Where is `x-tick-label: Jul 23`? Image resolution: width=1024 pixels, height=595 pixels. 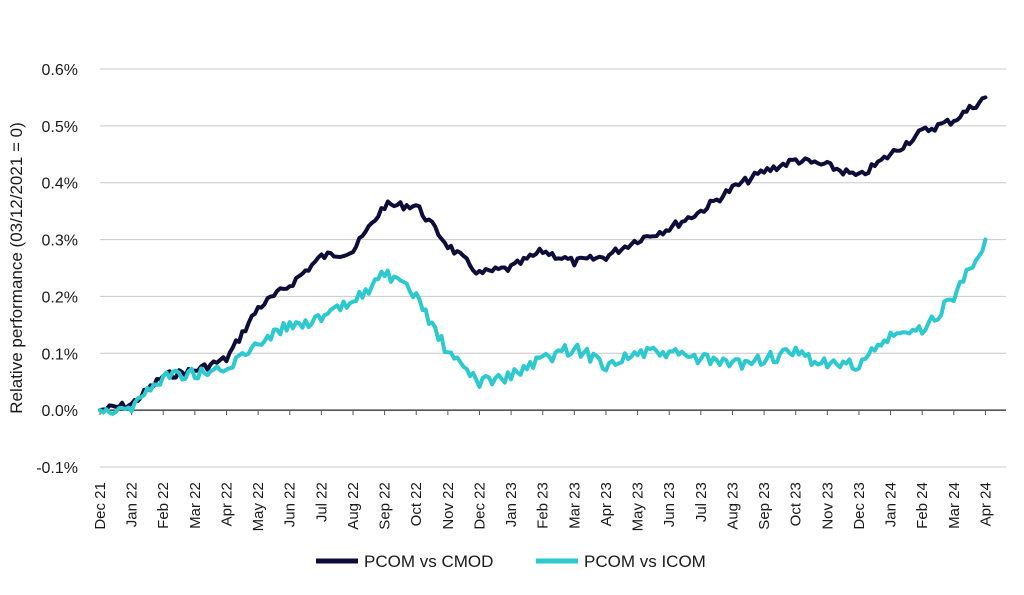 x-tick-label: Jul 23 is located at coordinates (701, 502).